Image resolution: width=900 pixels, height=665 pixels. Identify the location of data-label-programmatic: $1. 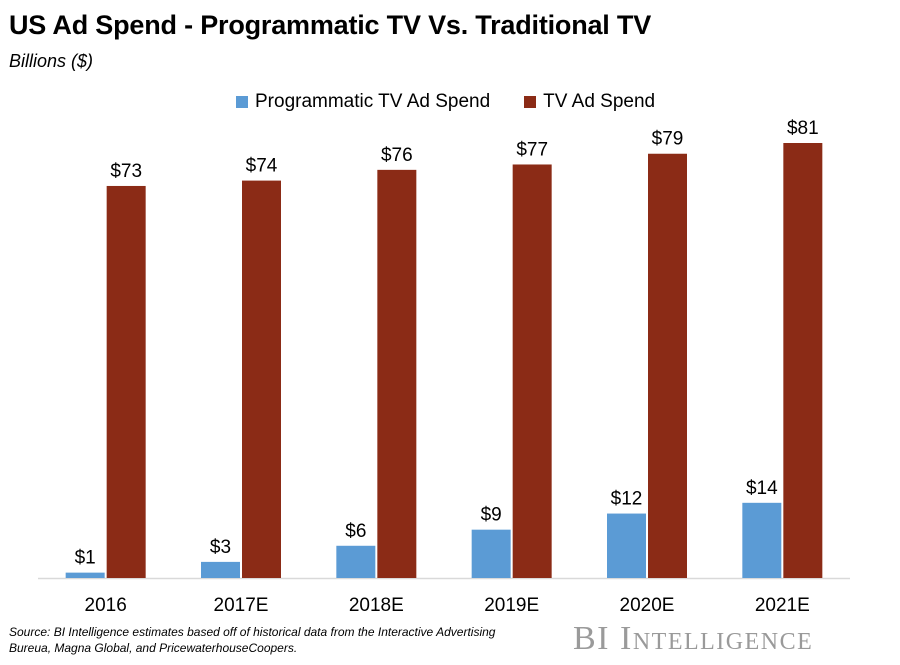
(85, 558).